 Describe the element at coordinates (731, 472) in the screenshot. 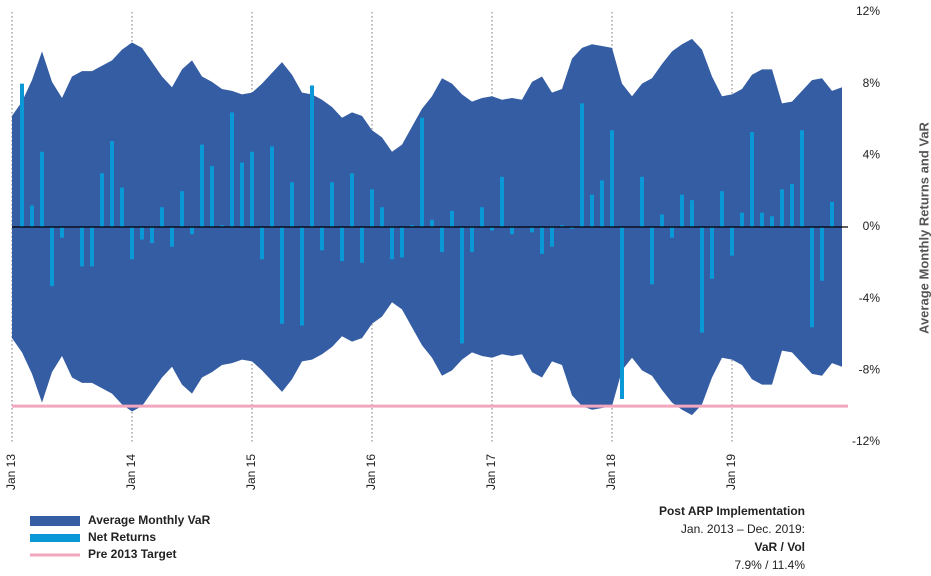

I see `x-tick-label: Jan 19` at that location.